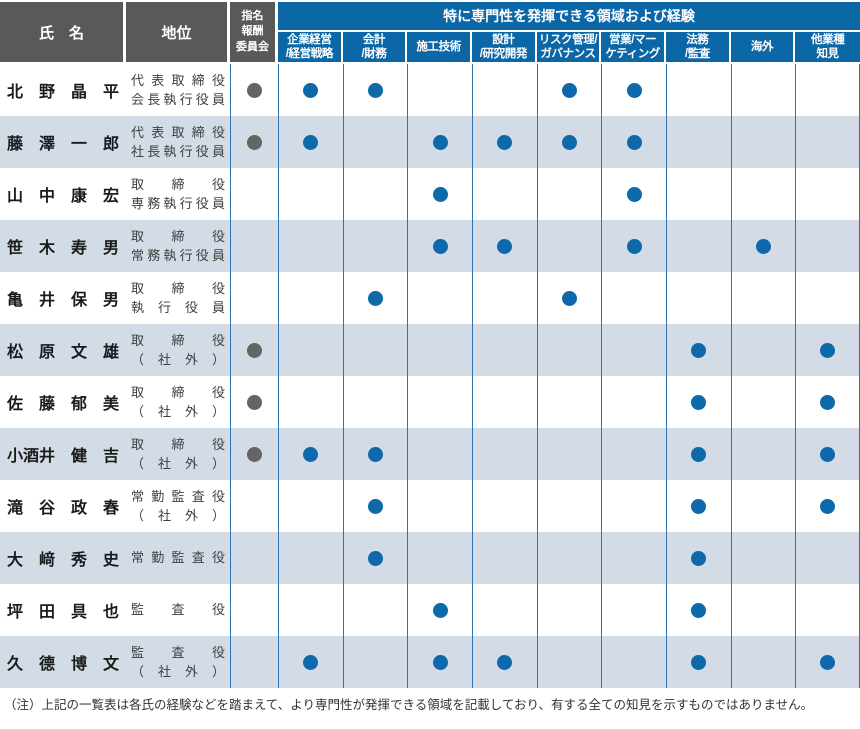 The width and height of the screenshot is (860, 729). What do you see at coordinates (178, 610) in the screenshot?
I see `director-position: 監査役` at bounding box center [178, 610].